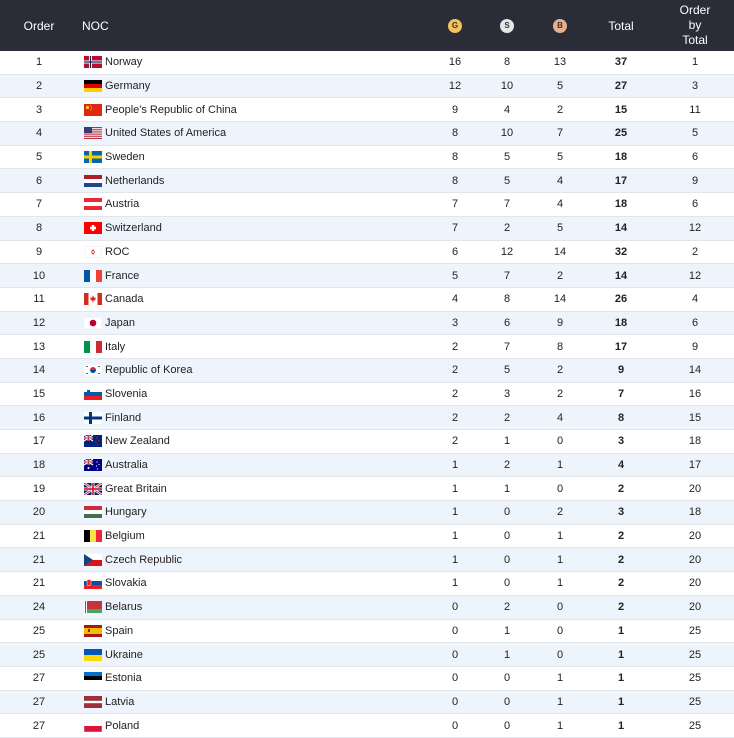  Describe the element at coordinates (455, 370) in the screenshot. I see `gold-count: 2` at that location.